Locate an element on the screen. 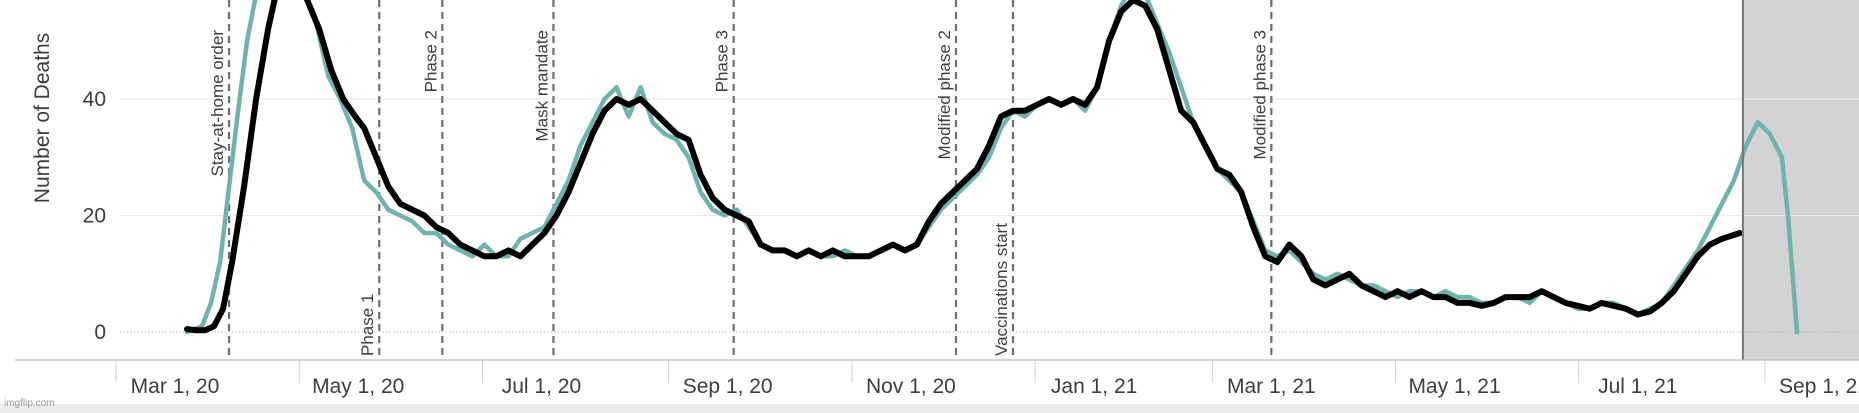 This screenshot has height=413, width=1859. y-tick-label: 20 is located at coordinates (94, 216).